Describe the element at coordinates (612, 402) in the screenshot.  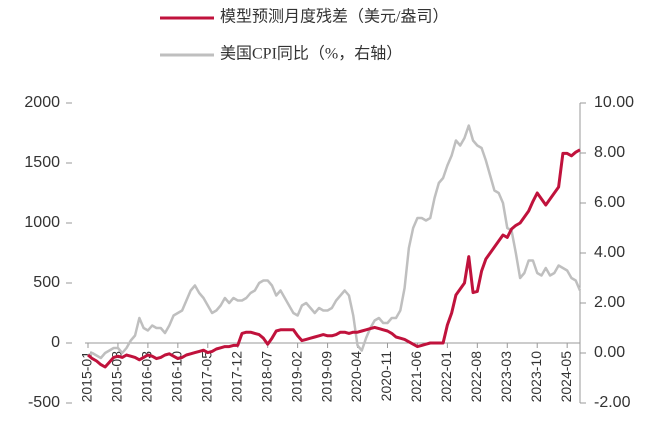
I see `y2-tick-label: -2.00` at that location.